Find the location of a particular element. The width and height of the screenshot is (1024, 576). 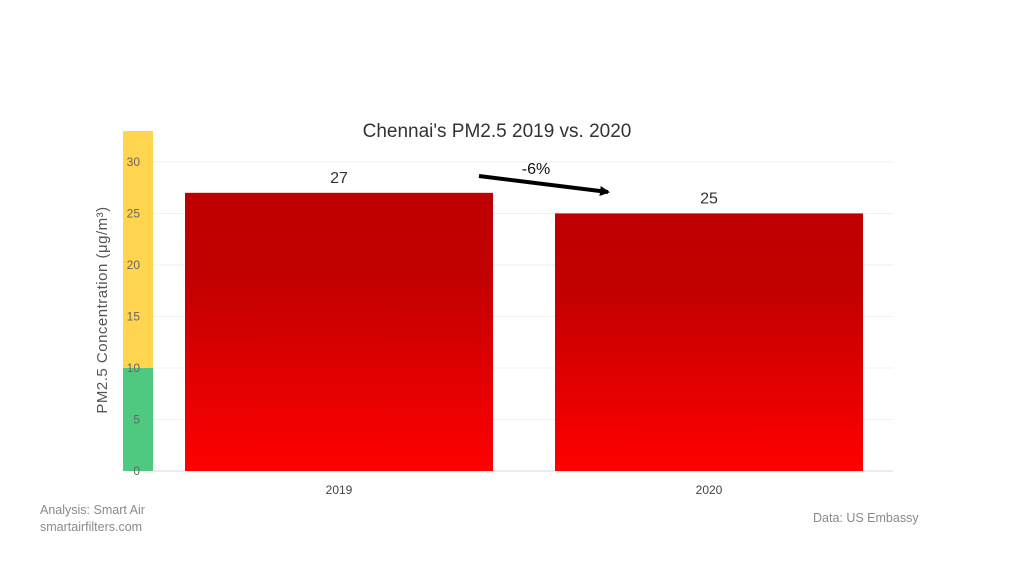

data-source: Data: US Embassy is located at coordinates (866, 518).